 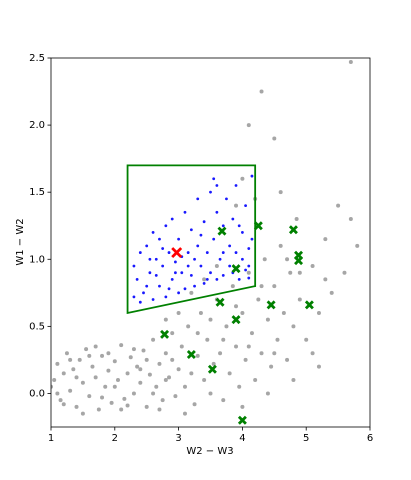 What do you see at coordinates (37, 259) in the screenshot?
I see `y-tick-label: 1.0` at bounding box center [37, 259].